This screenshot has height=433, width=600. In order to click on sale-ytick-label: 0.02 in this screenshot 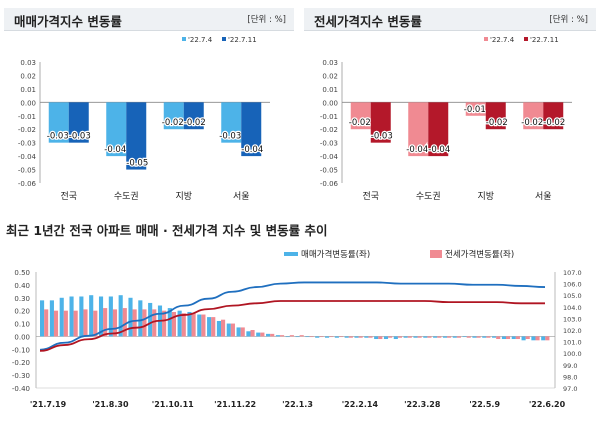, I will do `click(28, 76)`.